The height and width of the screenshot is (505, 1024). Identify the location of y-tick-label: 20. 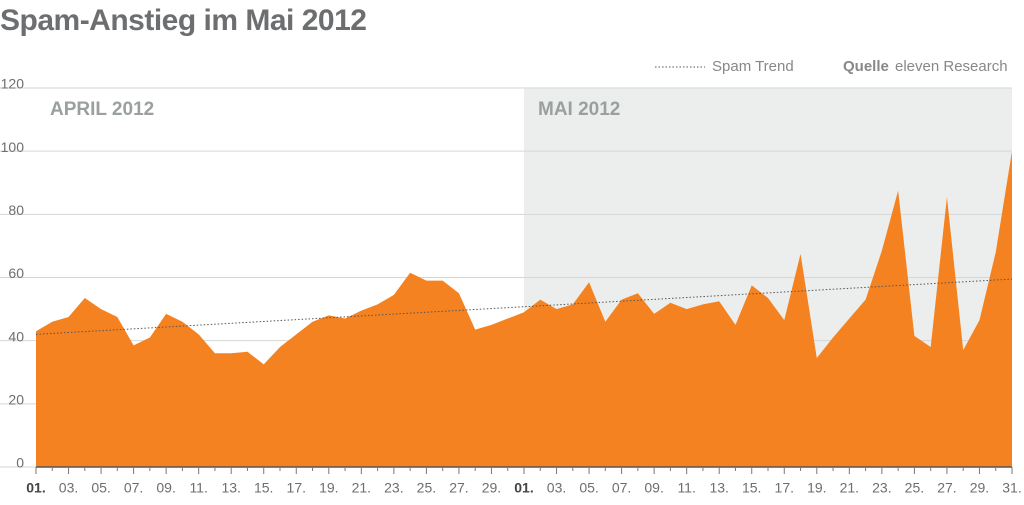
(16, 400).